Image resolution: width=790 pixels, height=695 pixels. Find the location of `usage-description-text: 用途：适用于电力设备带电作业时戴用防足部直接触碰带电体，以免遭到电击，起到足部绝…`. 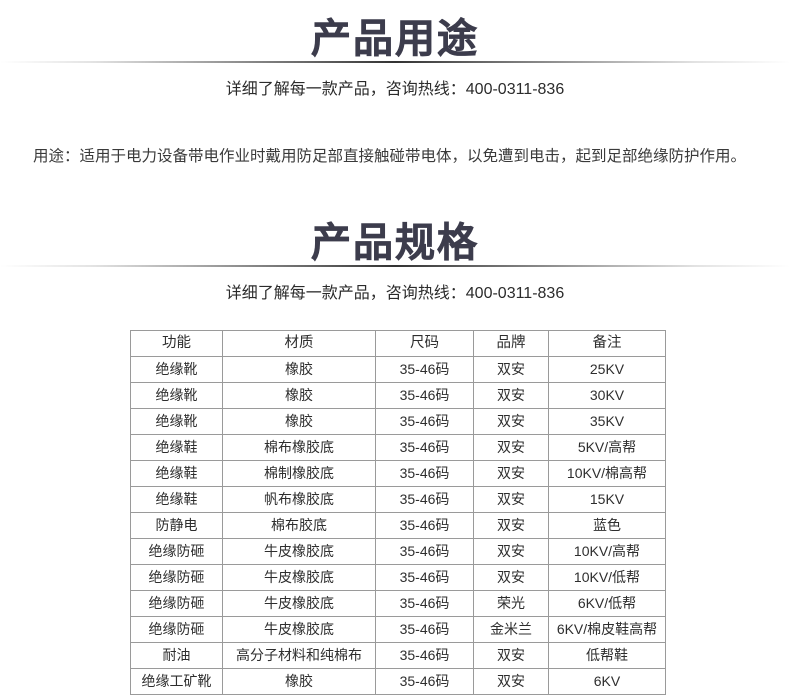

usage-description-text: 用途：适用于电力设备带电作业时戴用防足部直接触碰带电体，以免遭到电击，起到足部绝… is located at coordinates (390, 156).